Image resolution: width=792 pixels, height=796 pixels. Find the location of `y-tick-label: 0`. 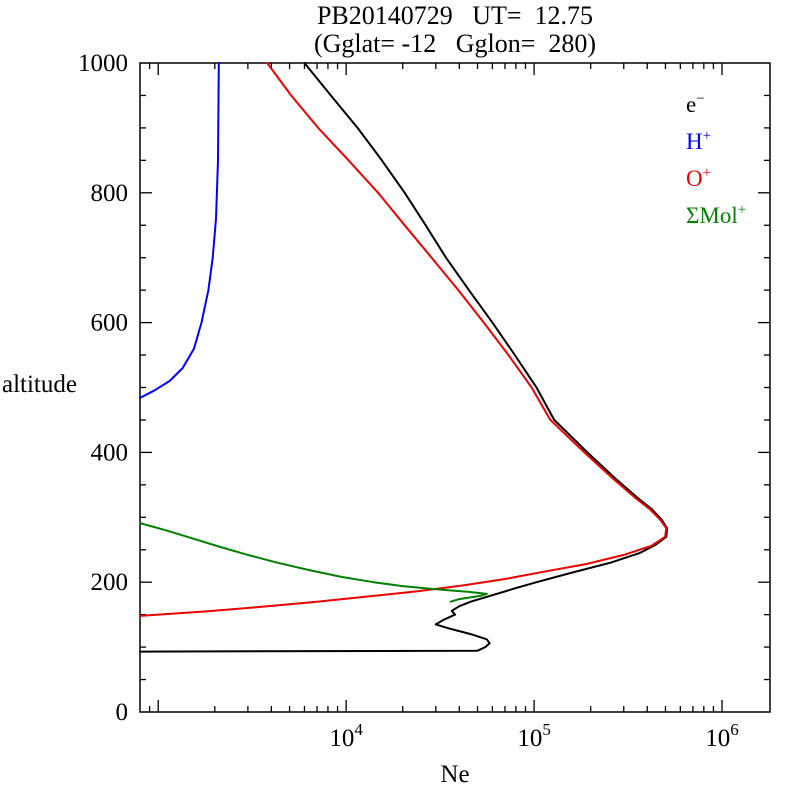

y-tick-label: 0 is located at coordinates (122, 712).